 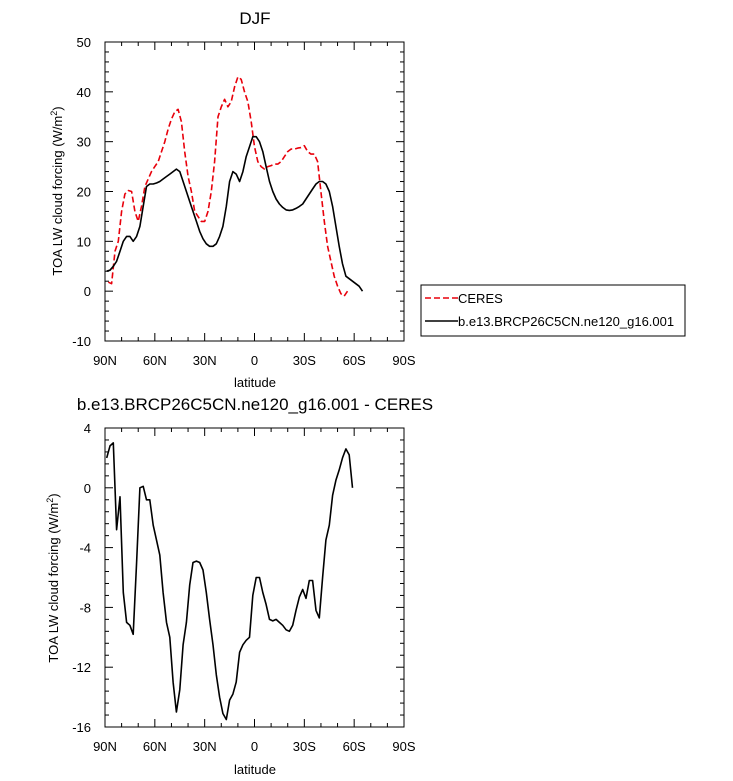 I want to click on top-panel-y-axis-label-main: TOA LW cloud forcing (W/m, so click(x=57, y=196).